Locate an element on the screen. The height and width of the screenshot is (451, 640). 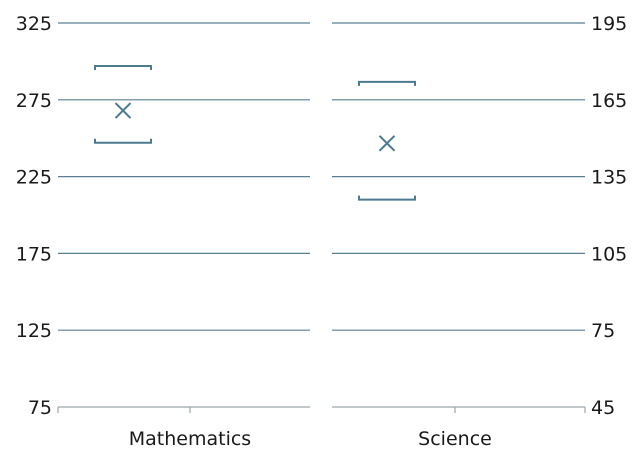
category-label-mathematics: Mathematics is located at coordinates (190, 439).